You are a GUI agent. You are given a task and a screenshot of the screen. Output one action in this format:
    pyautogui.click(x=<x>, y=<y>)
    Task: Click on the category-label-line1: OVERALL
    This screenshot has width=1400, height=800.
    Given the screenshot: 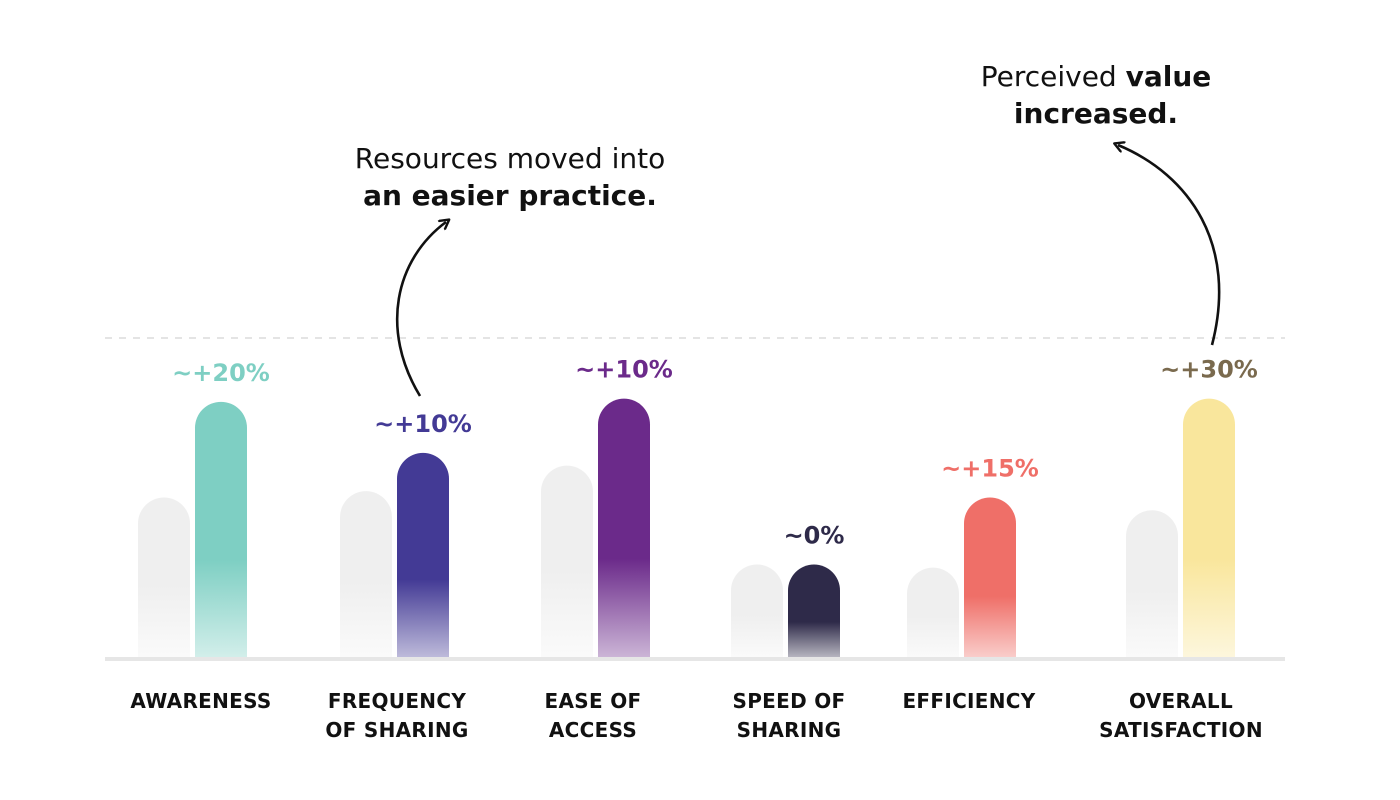 What is the action you would take?
    pyautogui.click(x=1181, y=701)
    